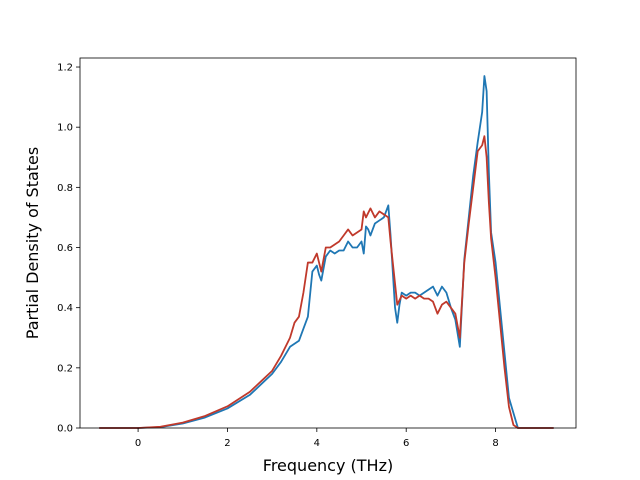 The height and width of the screenshot is (480, 640). I want to click on y-ticks: 0.0 0.2 0.4 0.6 0.8 1.0 1.2, so click(68, 249).